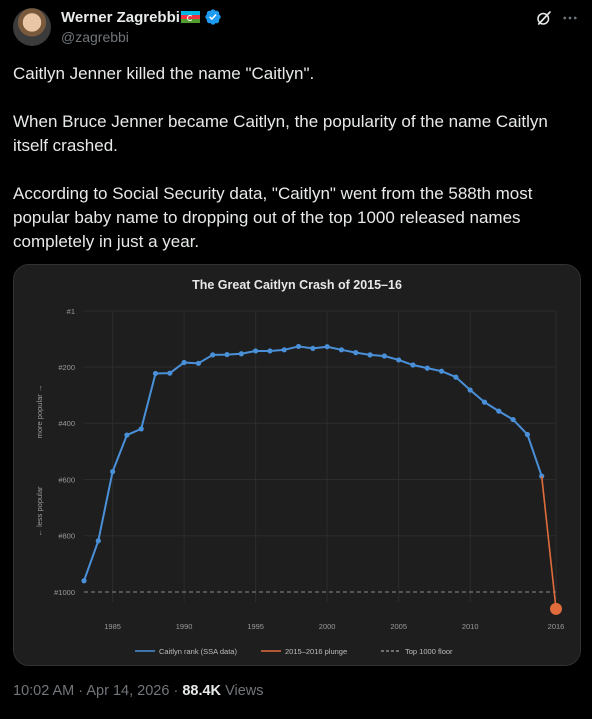  What do you see at coordinates (112, 626) in the screenshot?
I see `x-tick-label: 1985` at bounding box center [112, 626].